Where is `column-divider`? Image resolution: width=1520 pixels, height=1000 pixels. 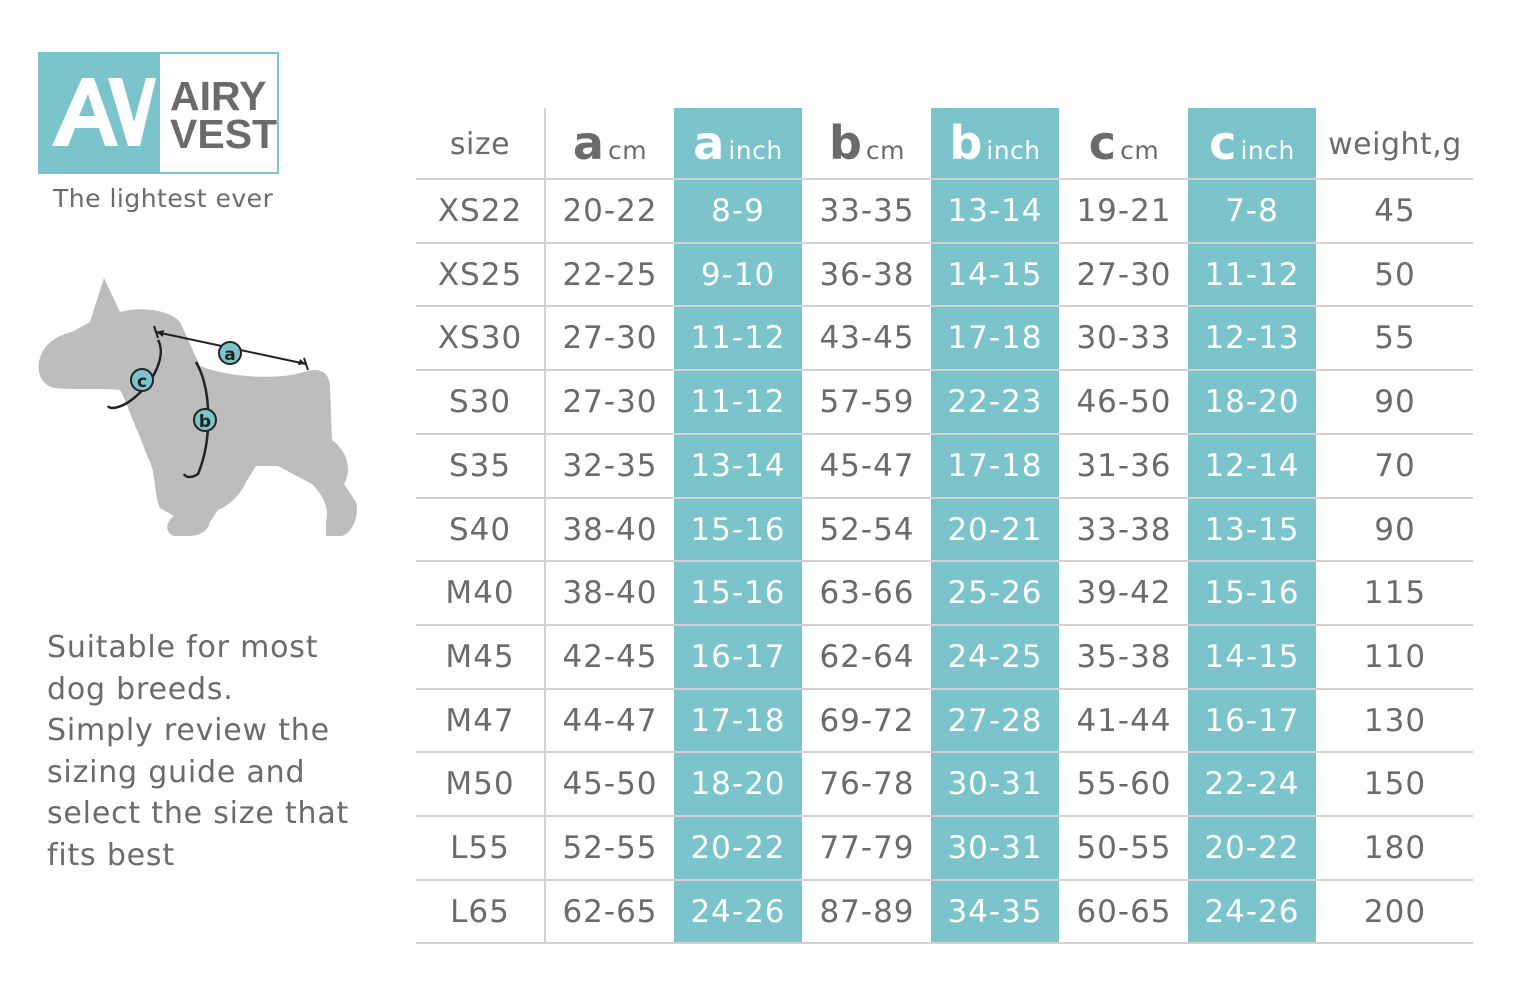 column-divider is located at coordinates (545, 525).